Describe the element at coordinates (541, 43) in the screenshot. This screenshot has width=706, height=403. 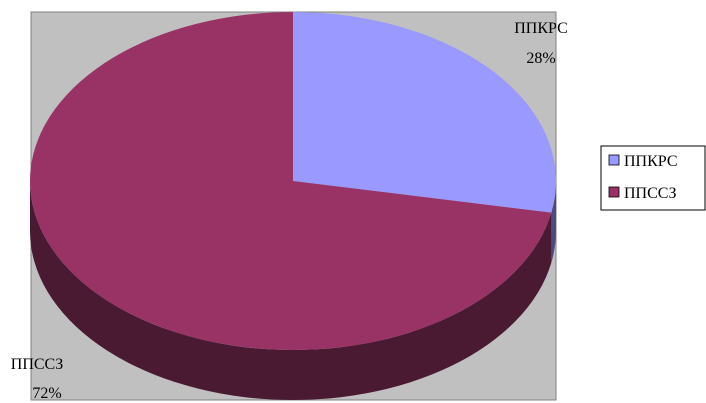
I see `slice-label-ppkrs: ППКРС 28%` at that location.